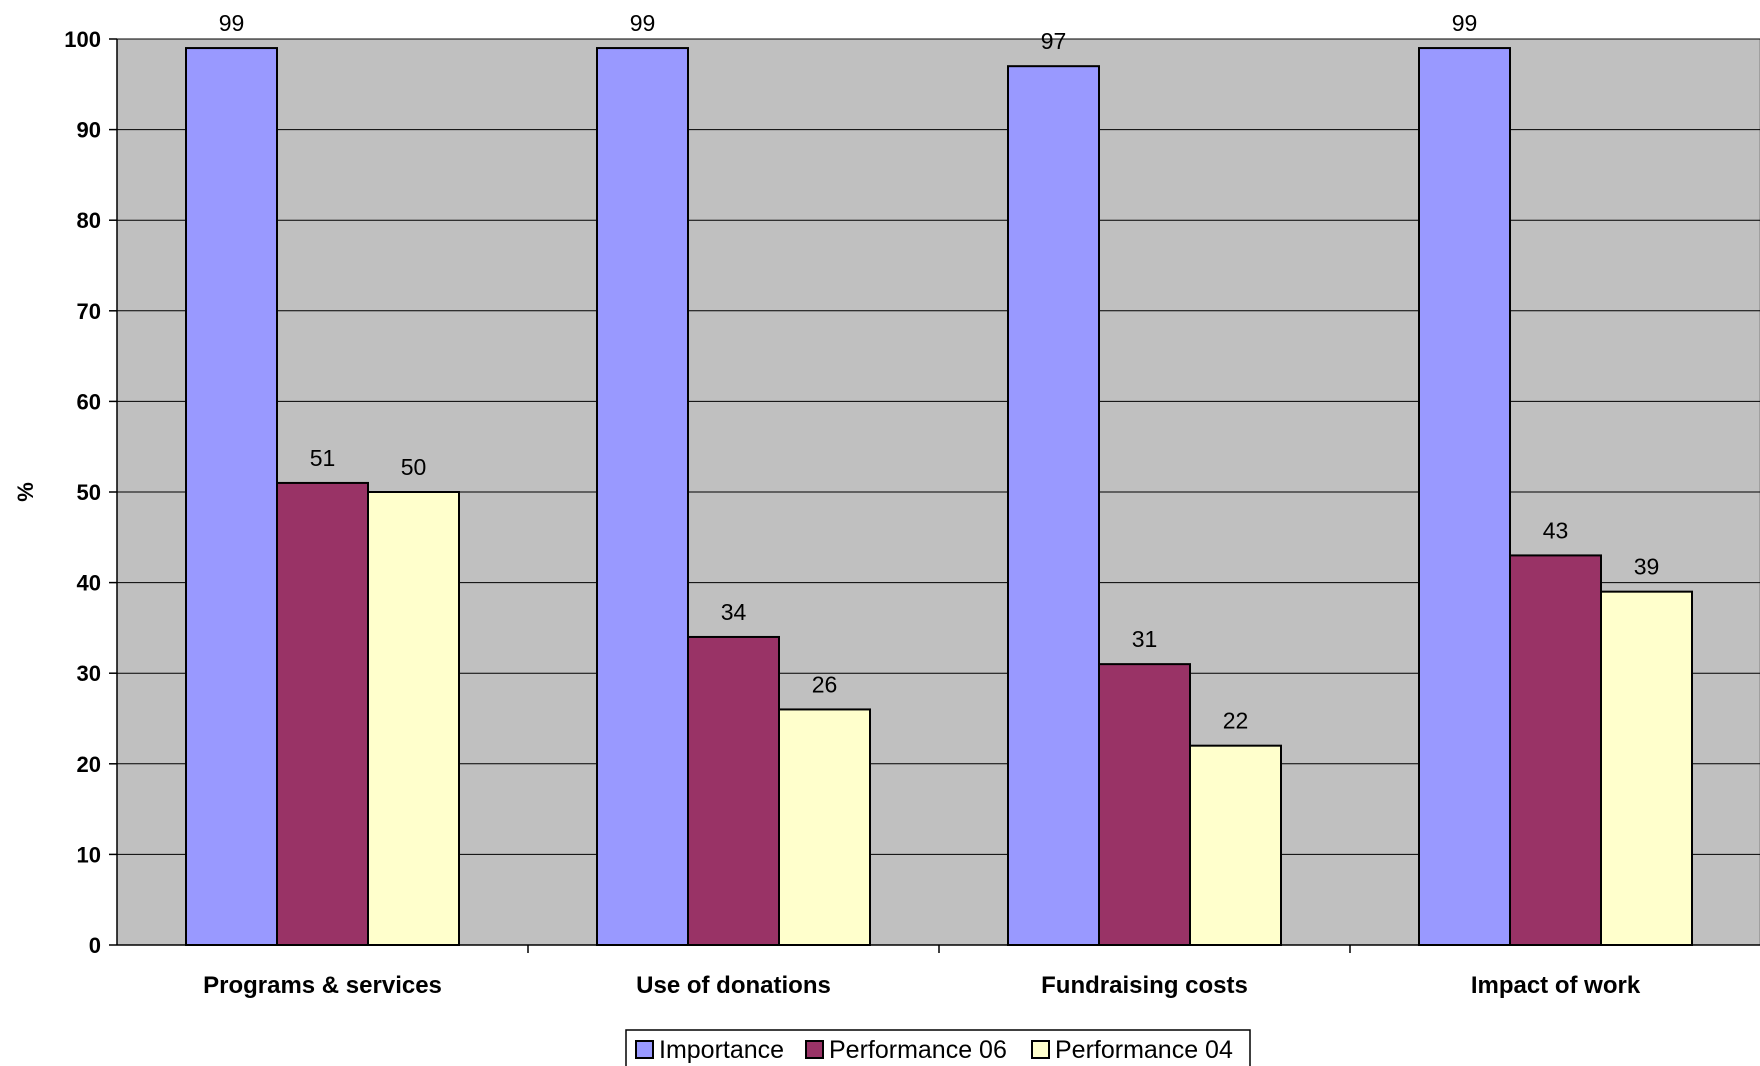 This screenshot has height=1066, width=1760. What do you see at coordinates (95, 945) in the screenshot?
I see `y-tick-label: 0` at bounding box center [95, 945].